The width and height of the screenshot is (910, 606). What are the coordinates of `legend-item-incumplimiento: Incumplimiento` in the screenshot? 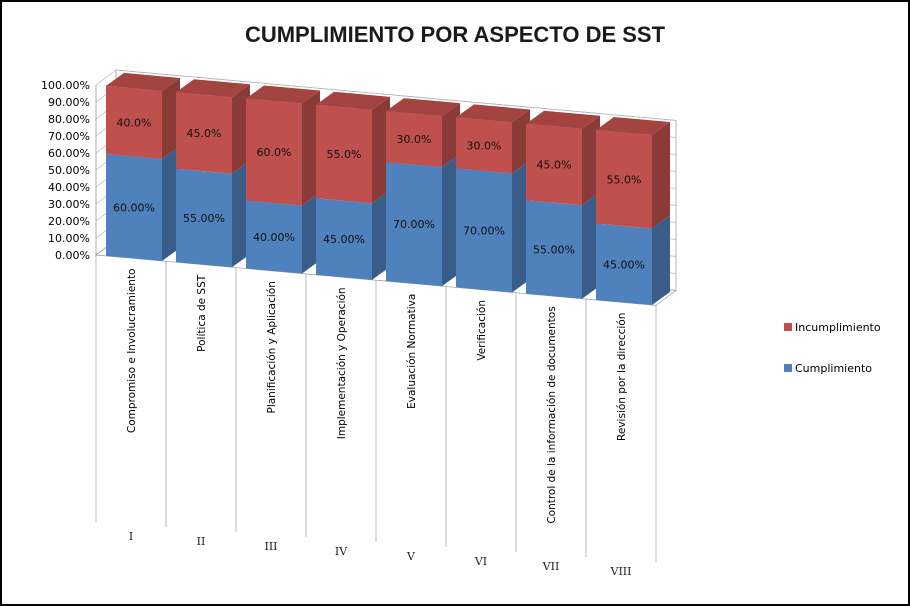 It's located at (832, 327).